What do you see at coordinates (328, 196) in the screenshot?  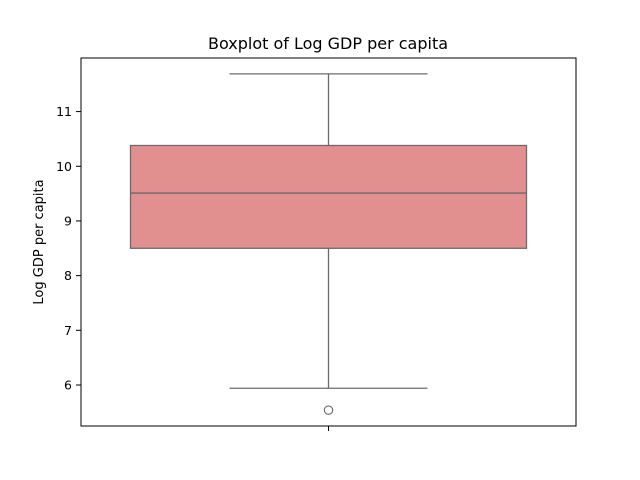 I see `interquartile-box` at bounding box center [328, 196].